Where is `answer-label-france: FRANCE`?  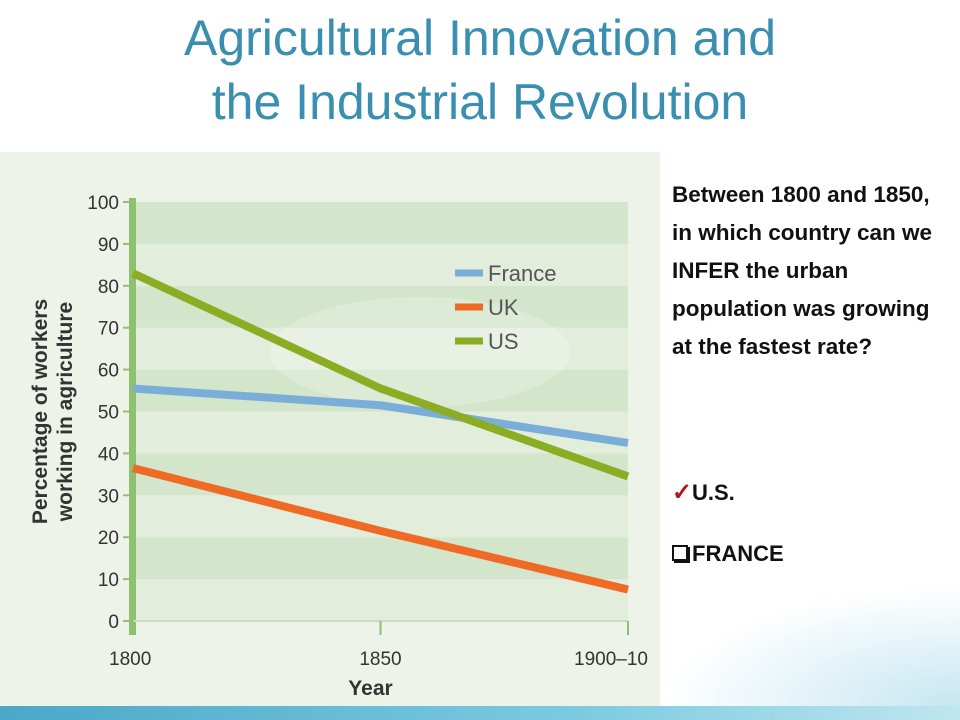
answer-label-france: FRANCE is located at coordinates (738, 553).